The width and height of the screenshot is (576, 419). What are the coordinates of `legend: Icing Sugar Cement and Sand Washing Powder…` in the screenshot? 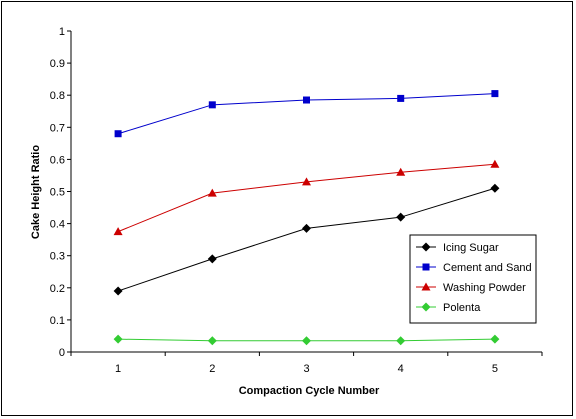 It's located at (473, 279).